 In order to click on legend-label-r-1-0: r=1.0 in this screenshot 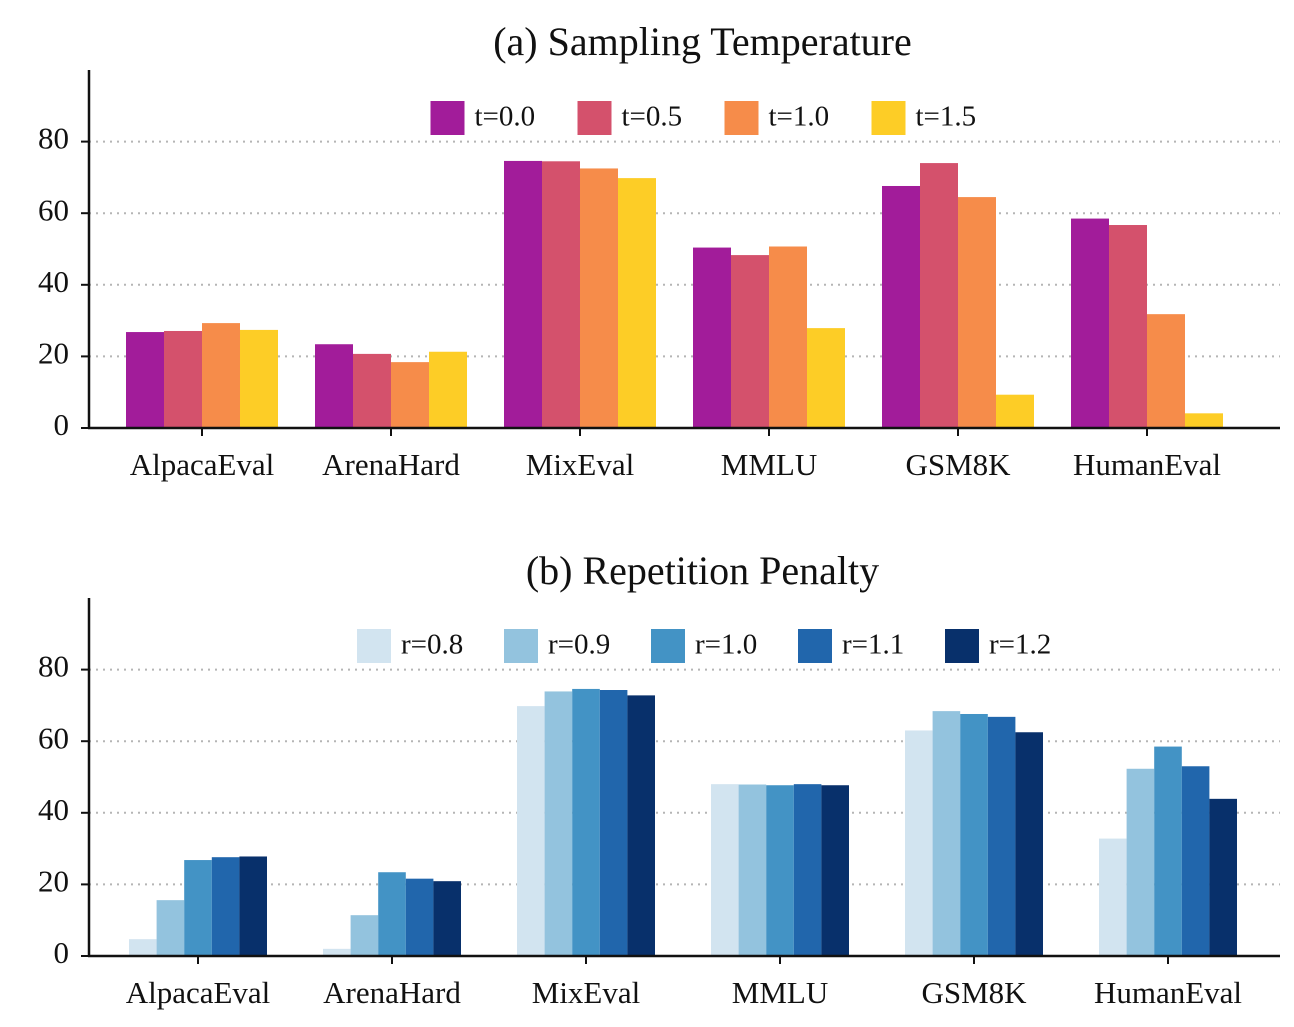, I will do `click(726, 645)`.